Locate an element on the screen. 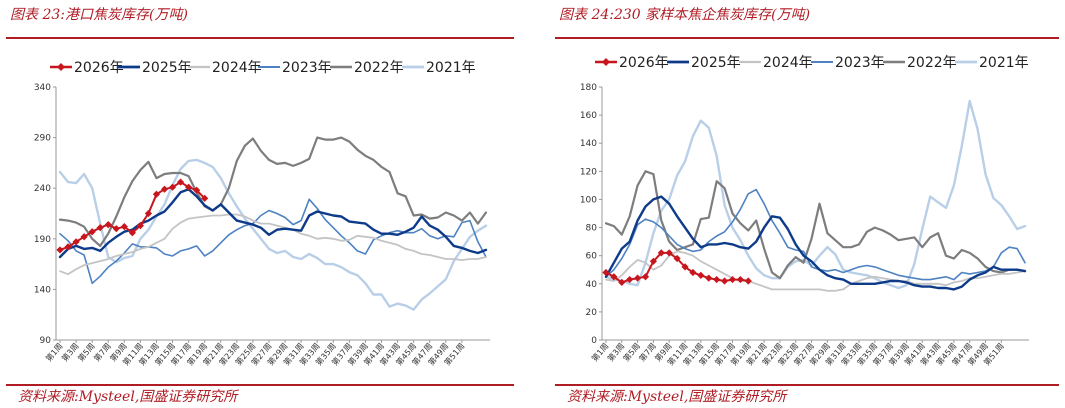 This screenshot has width=1065, height=408. y-tick-label: 80 is located at coordinates (592, 229).